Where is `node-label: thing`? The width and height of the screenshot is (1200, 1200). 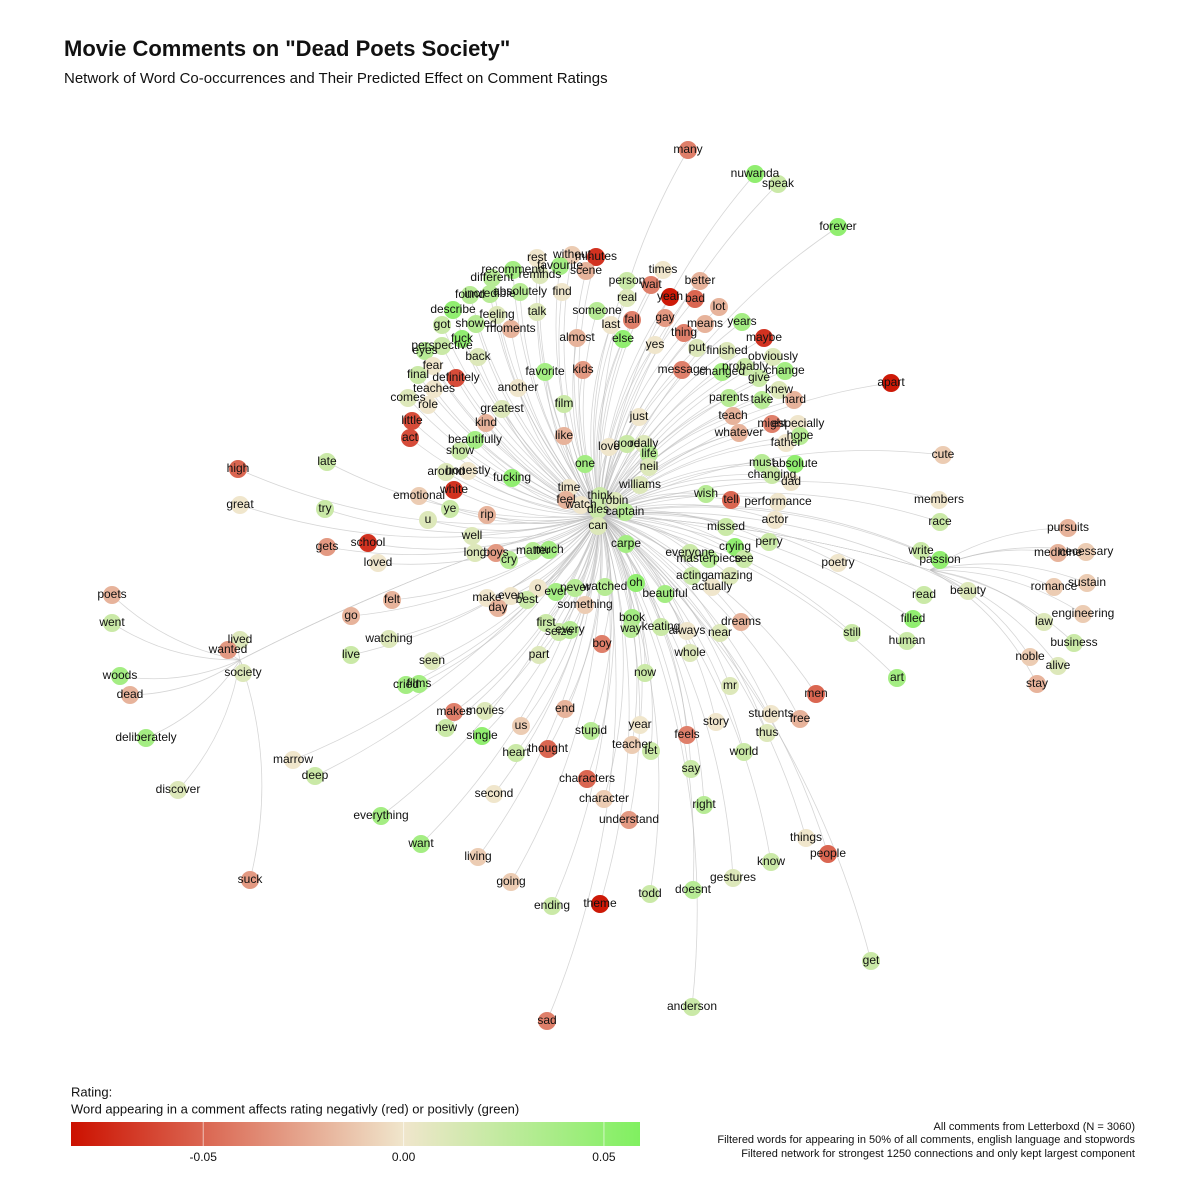
node-label: thing is located at coordinates (684, 332).